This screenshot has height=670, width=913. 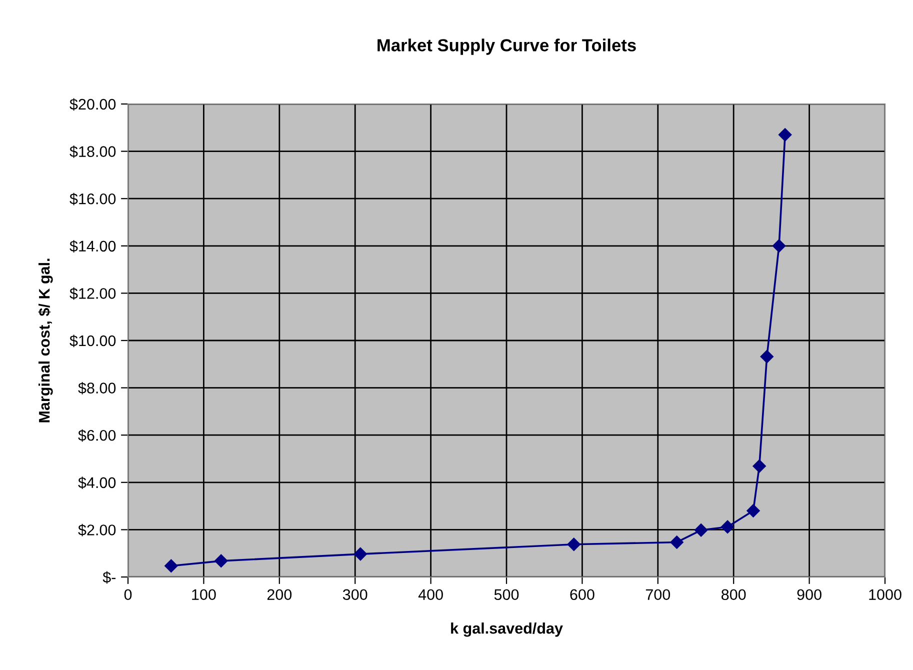 What do you see at coordinates (734, 594) in the screenshot?
I see `x-tick-label: 800` at bounding box center [734, 594].